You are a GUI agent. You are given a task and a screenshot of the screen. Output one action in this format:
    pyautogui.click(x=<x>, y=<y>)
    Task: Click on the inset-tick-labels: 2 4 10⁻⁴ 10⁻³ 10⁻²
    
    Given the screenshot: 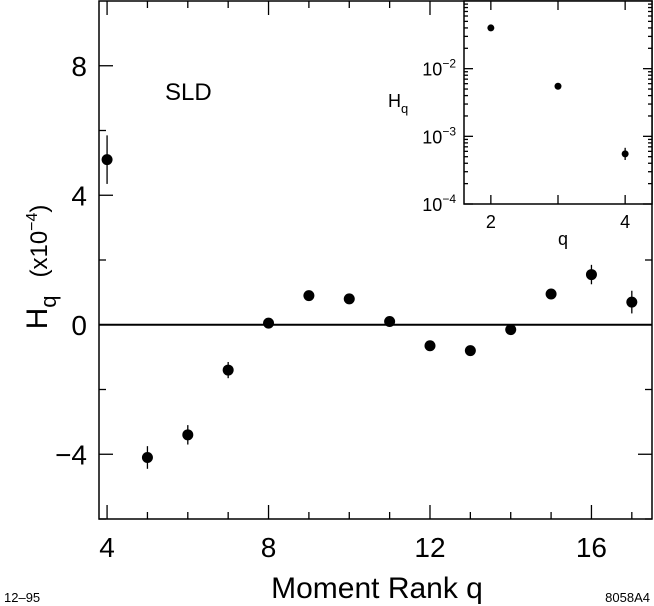 What is the action you would take?
    pyautogui.click(x=526, y=144)
    